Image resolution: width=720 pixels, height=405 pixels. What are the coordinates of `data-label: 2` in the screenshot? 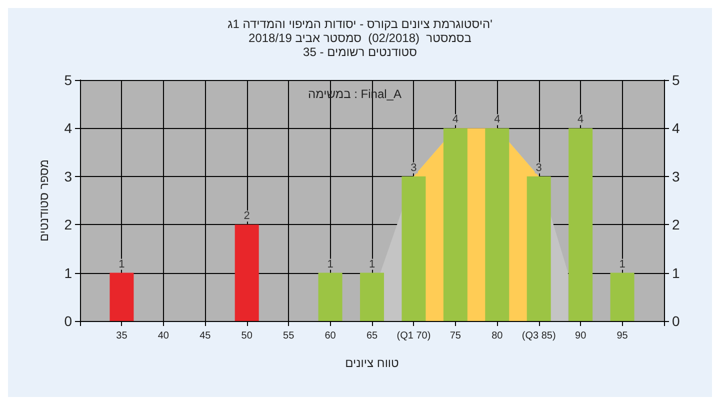 It's located at (247, 216).